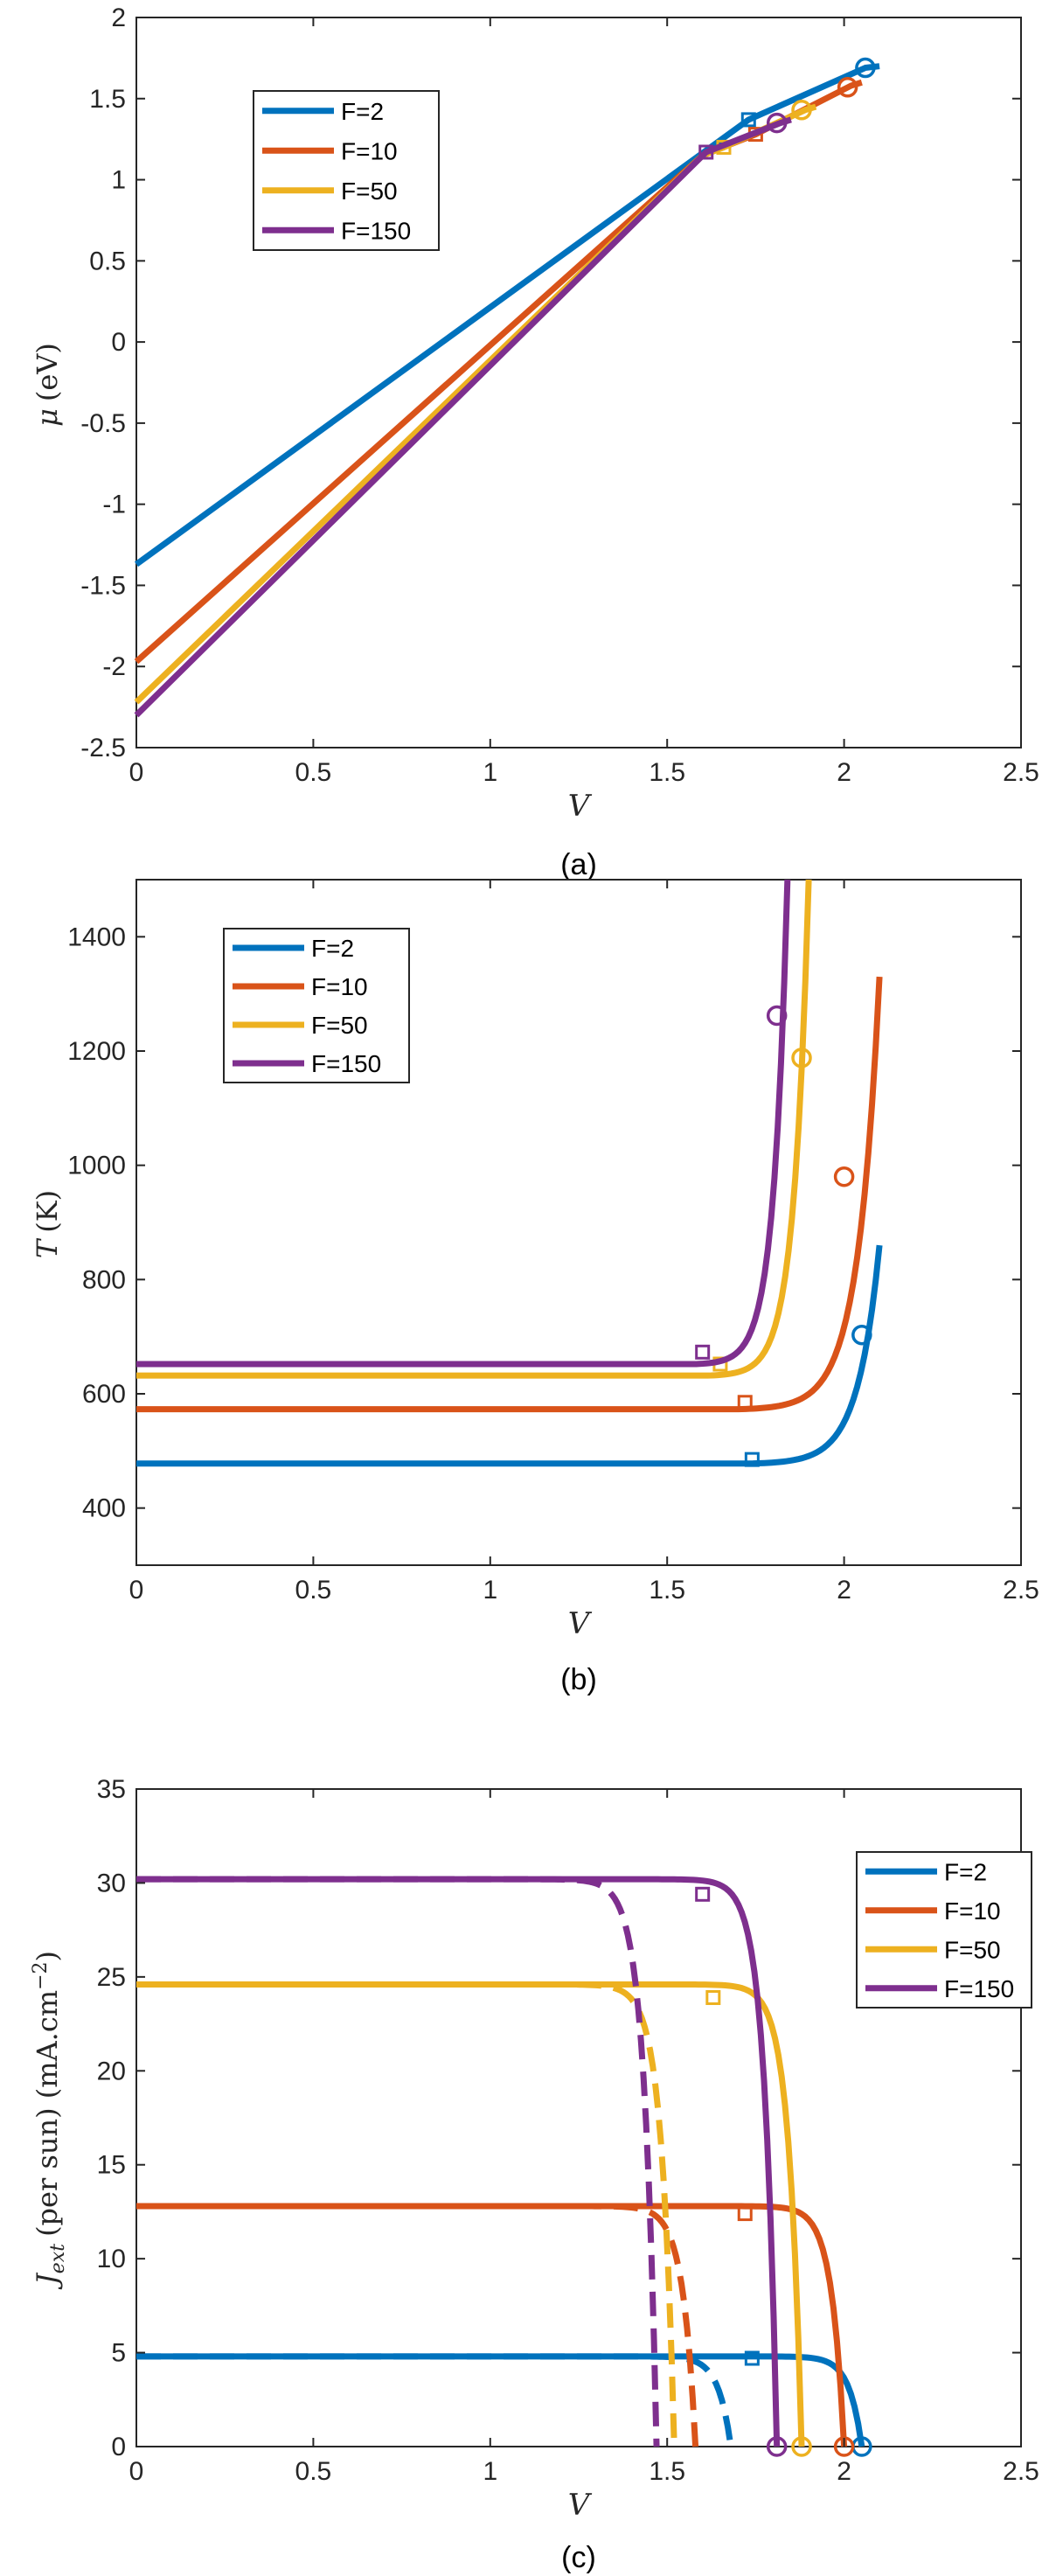 The image size is (1049, 2576). Describe the element at coordinates (111, 1789) in the screenshot. I see `c-ytick-label: 35` at that location.